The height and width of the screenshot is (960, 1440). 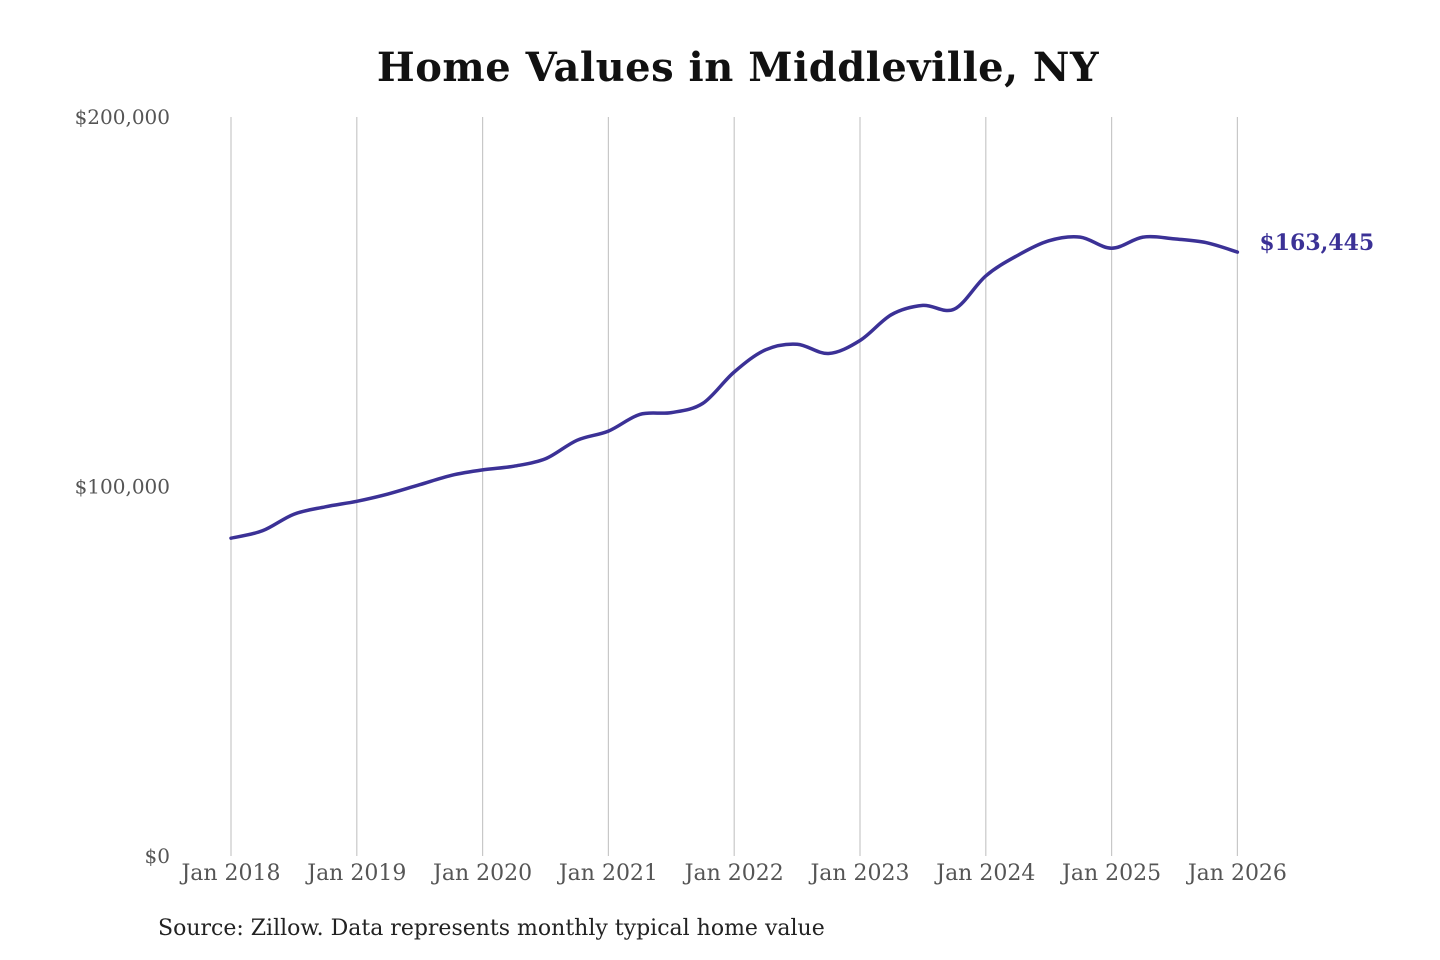 What do you see at coordinates (122, 117) in the screenshot?
I see `y-tick-label: $200,000` at bounding box center [122, 117].